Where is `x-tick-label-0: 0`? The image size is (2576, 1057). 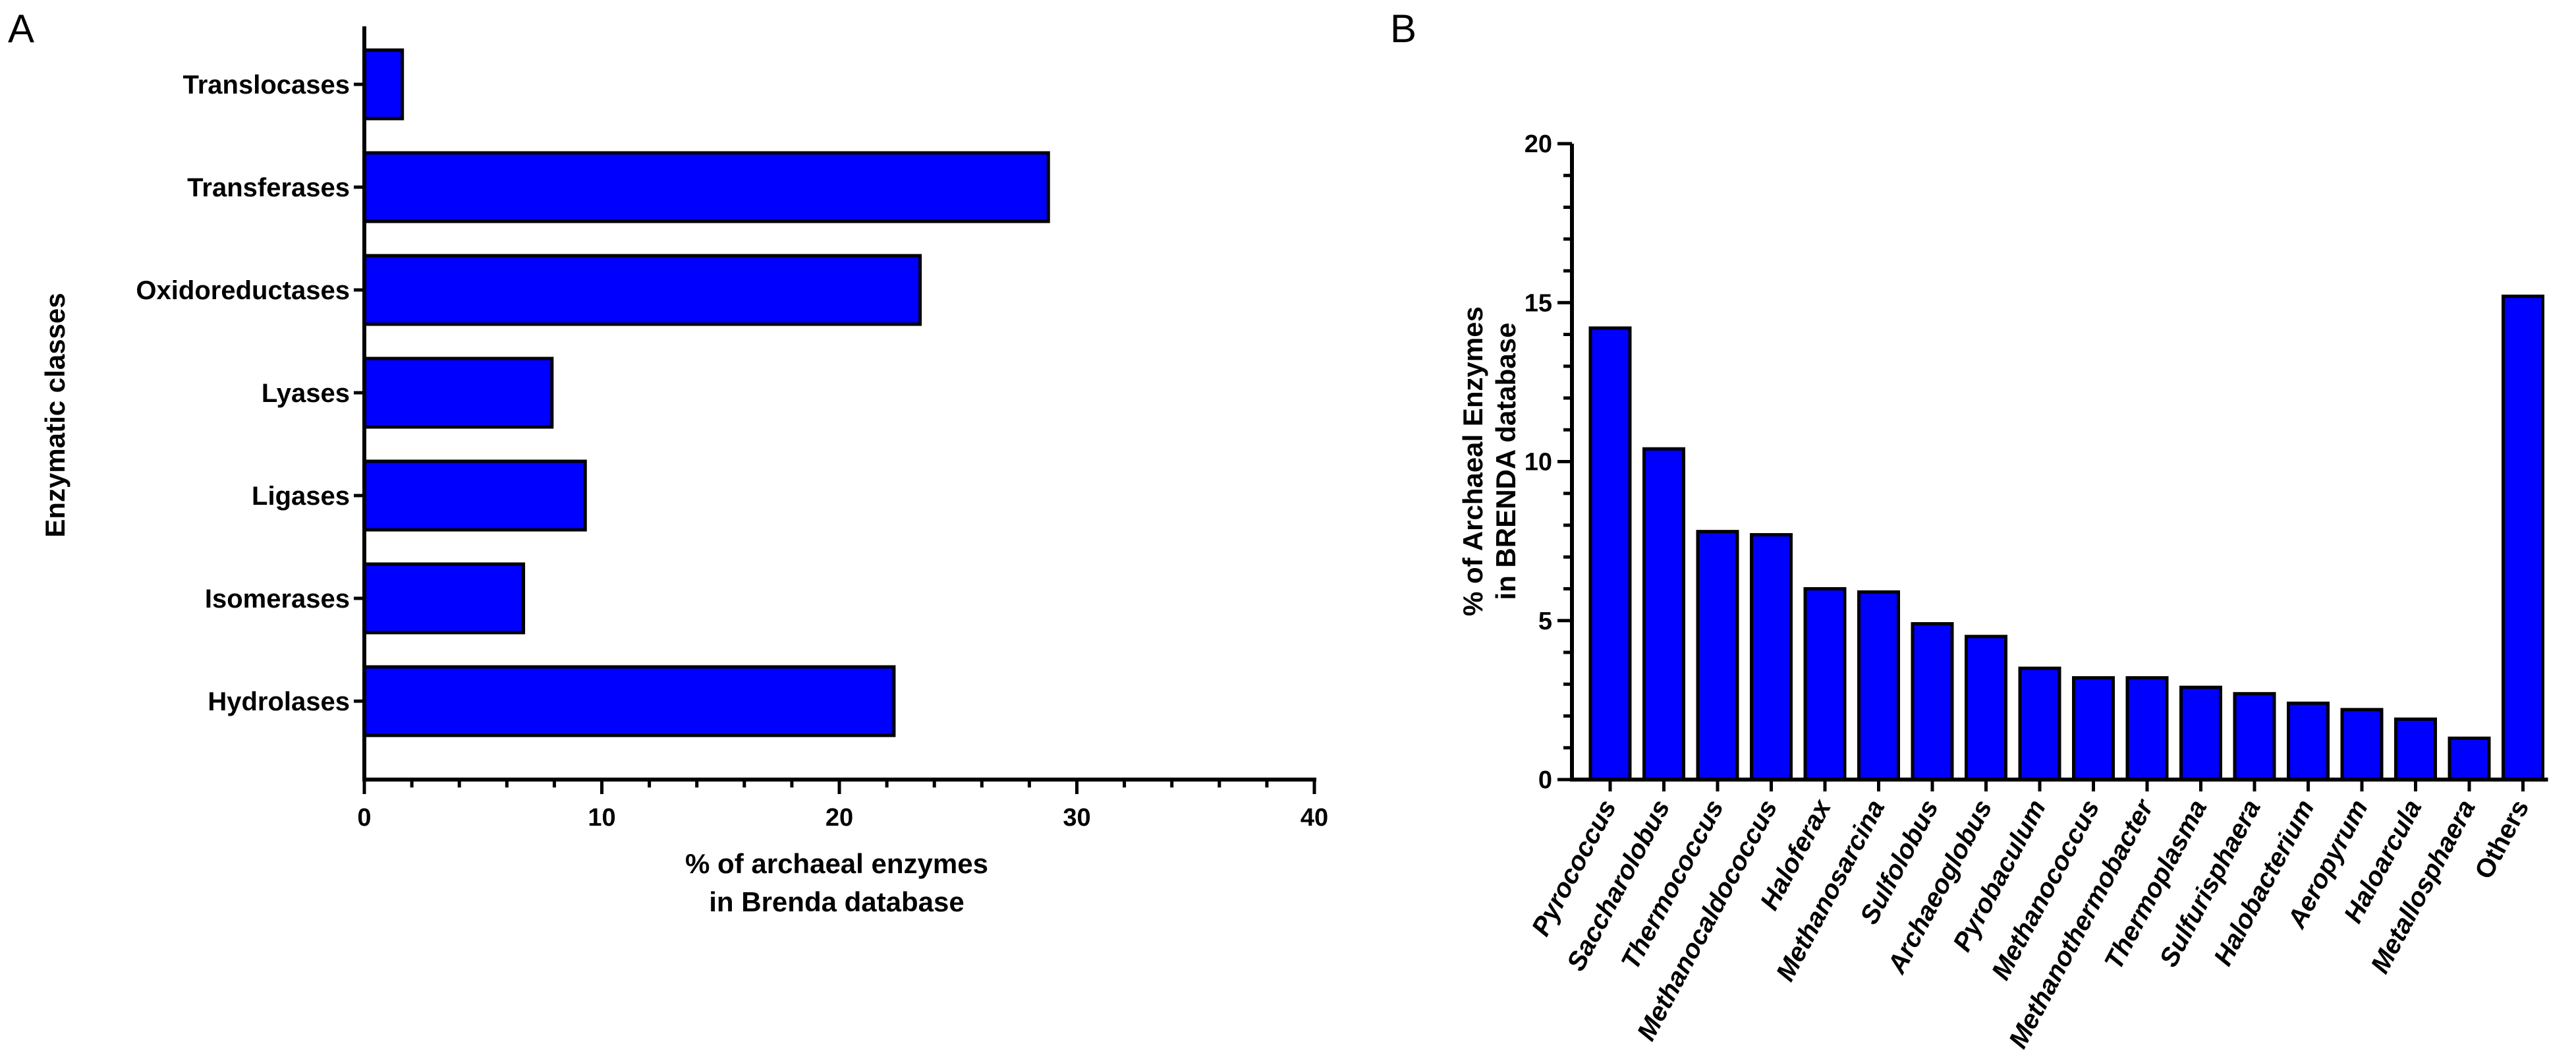 x-tick-label-0: 0 is located at coordinates (364, 818).